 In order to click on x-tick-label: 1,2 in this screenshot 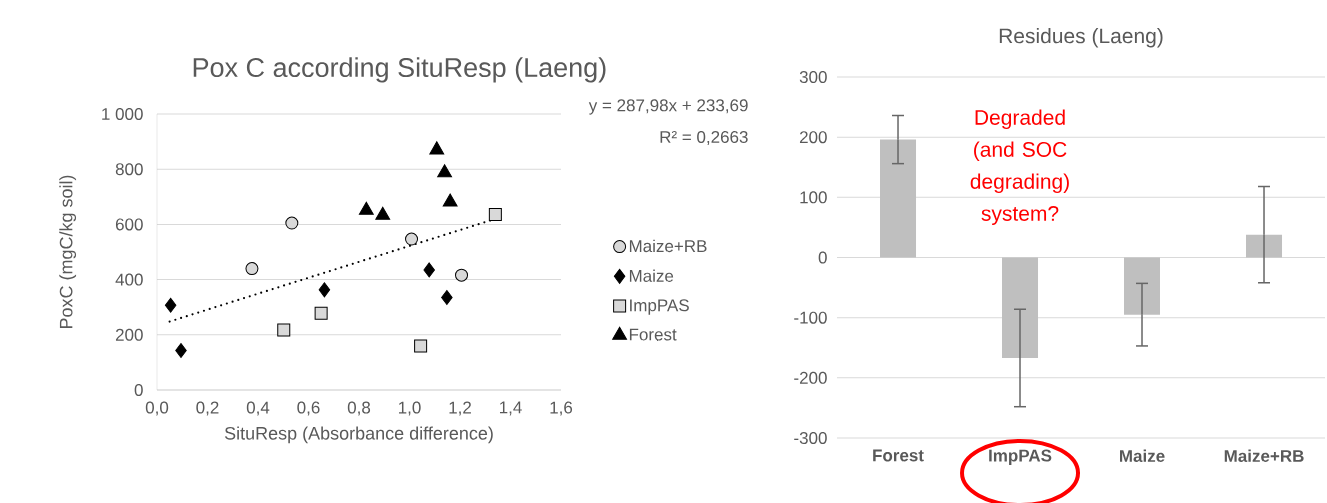, I will do `click(460, 408)`.